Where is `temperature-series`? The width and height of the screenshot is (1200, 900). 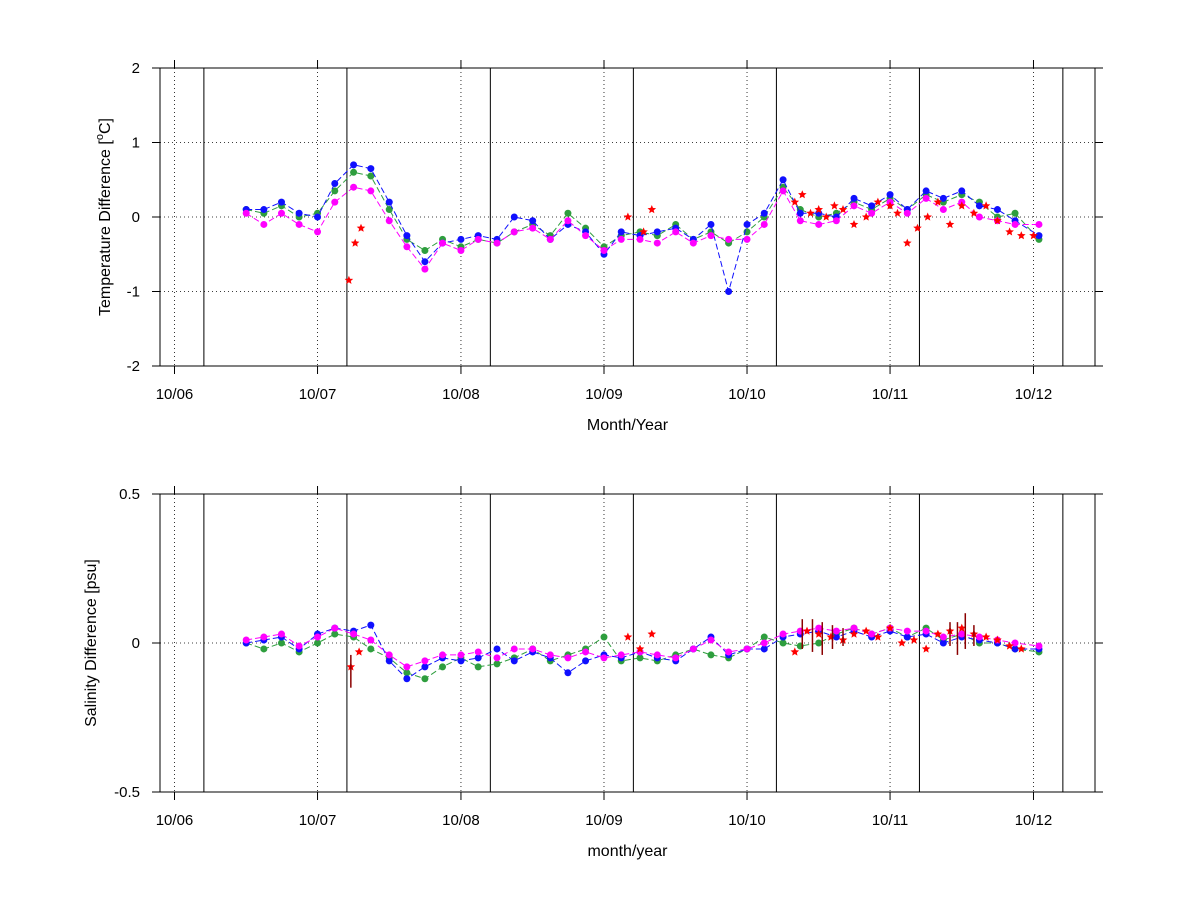
temperature-series is located at coordinates (642, 228).